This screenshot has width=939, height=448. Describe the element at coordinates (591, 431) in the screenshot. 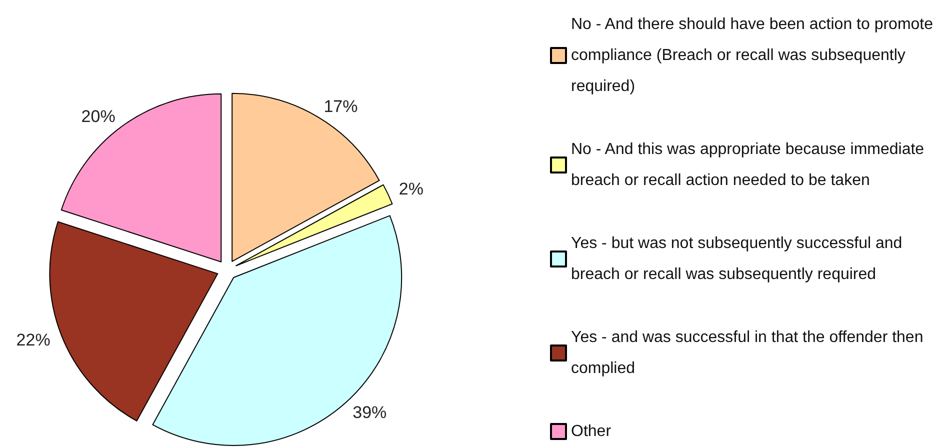

I see `legend-label: Other` at that location.